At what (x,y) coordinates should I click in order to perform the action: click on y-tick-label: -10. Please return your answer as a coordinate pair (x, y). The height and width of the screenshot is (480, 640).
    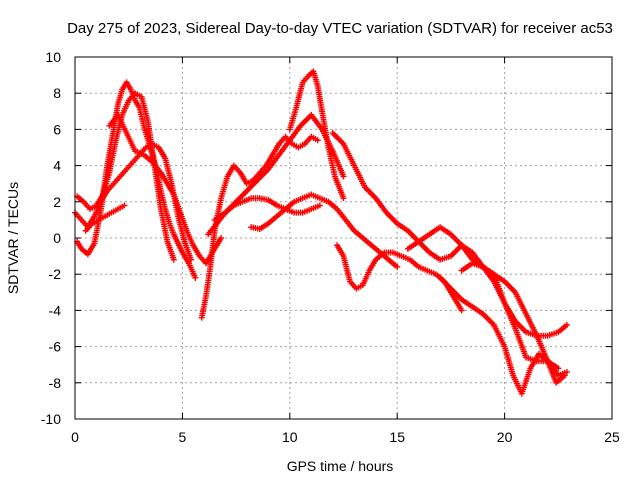
    Looking at the image, I should click on (51, 419).